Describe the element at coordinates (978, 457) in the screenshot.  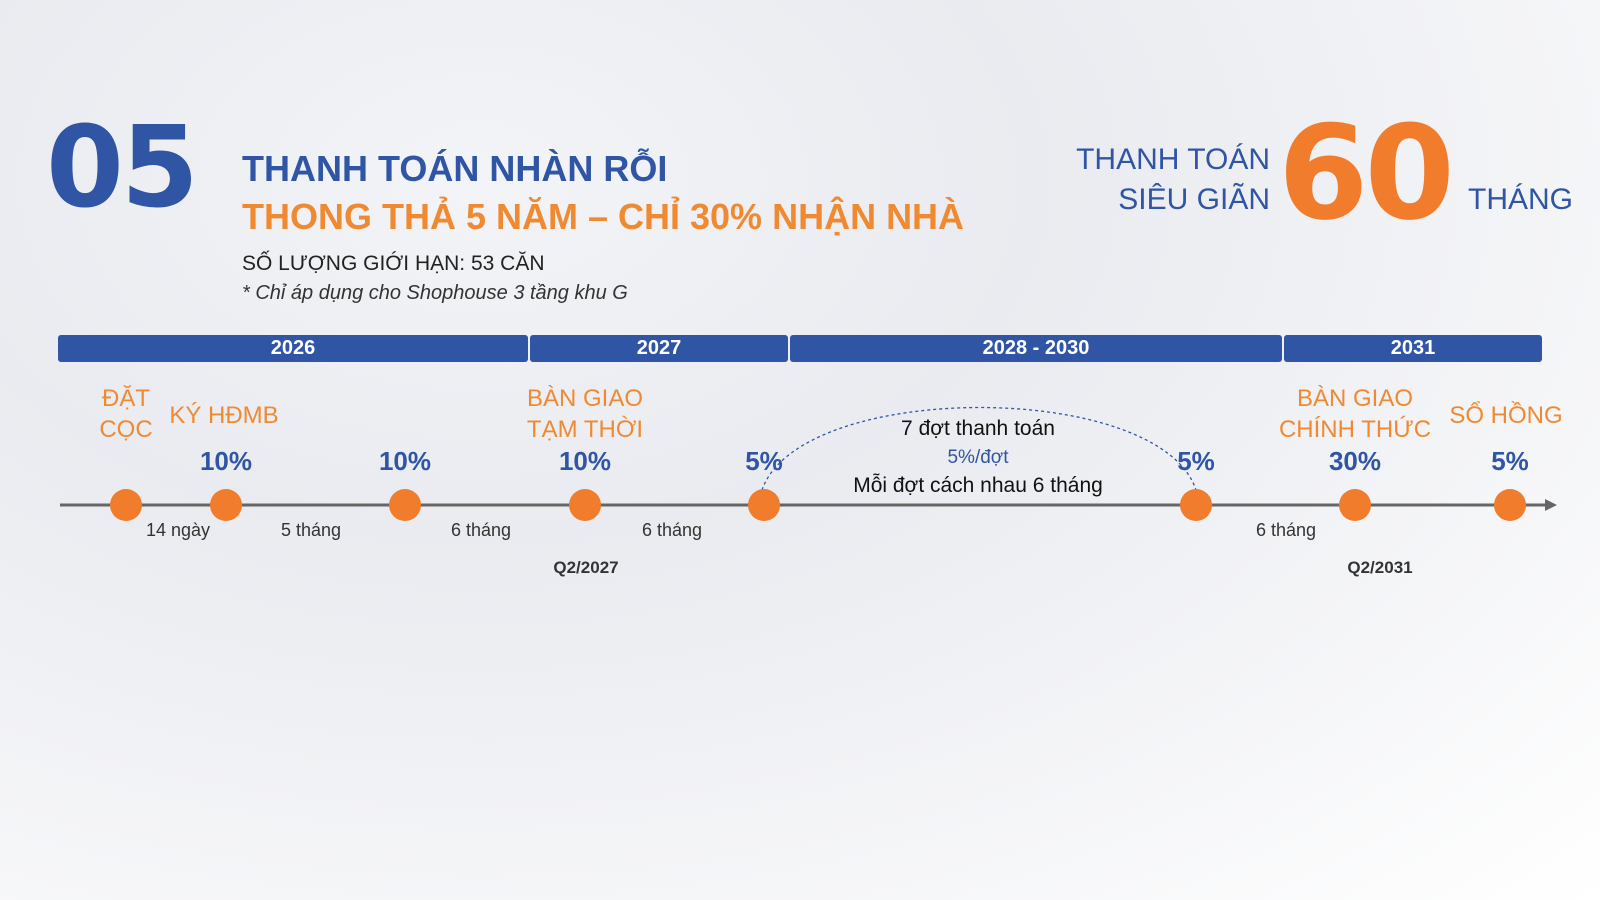
I see `installments-rate: 5%/đợt` at that location.